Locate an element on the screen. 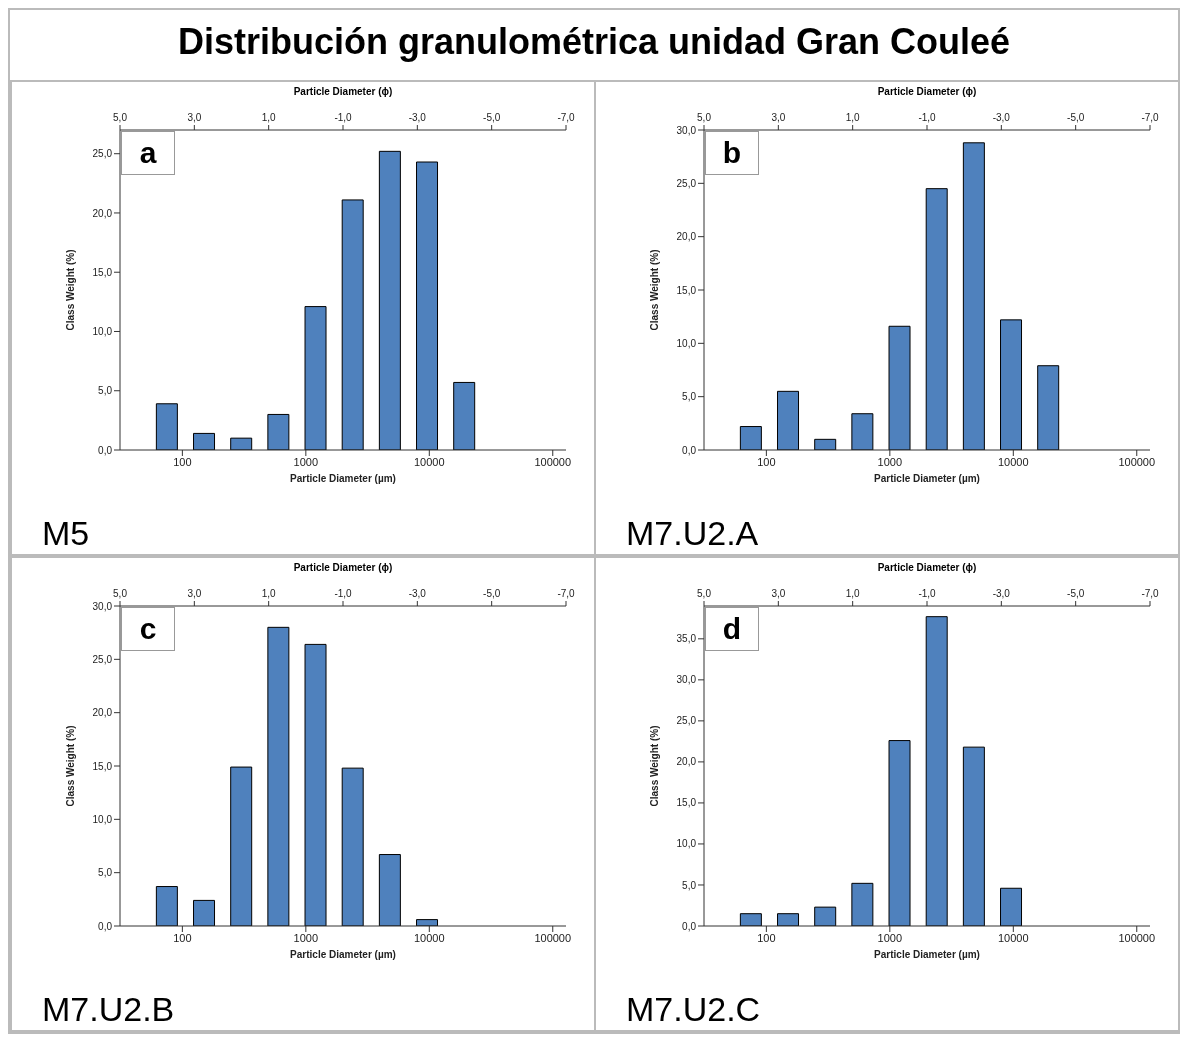  text: M5 is located at coordinates (66, 533).